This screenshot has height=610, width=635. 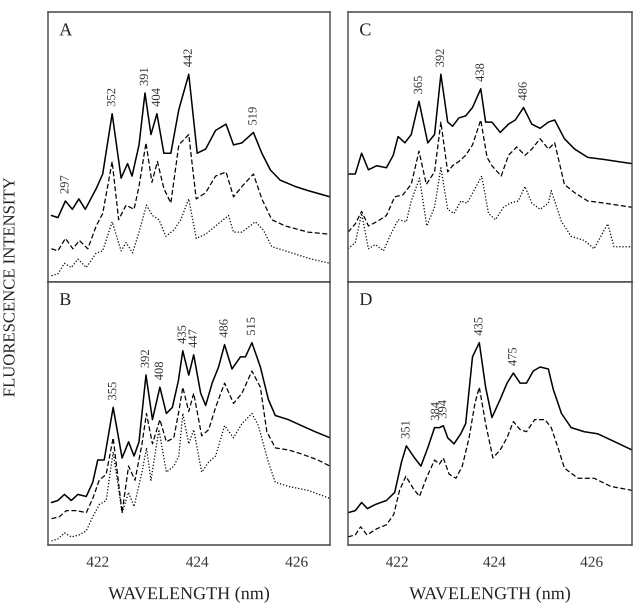 I want to click on text: B, so click(x=65, y=299).